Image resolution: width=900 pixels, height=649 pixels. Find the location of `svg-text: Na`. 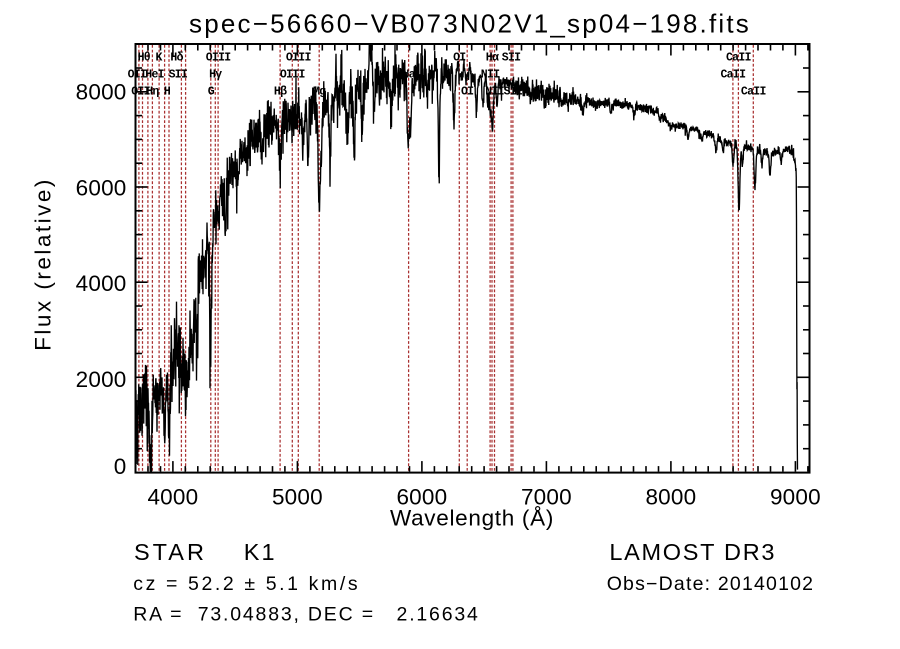

svg-text: Na is located at coordinates (408, 75).